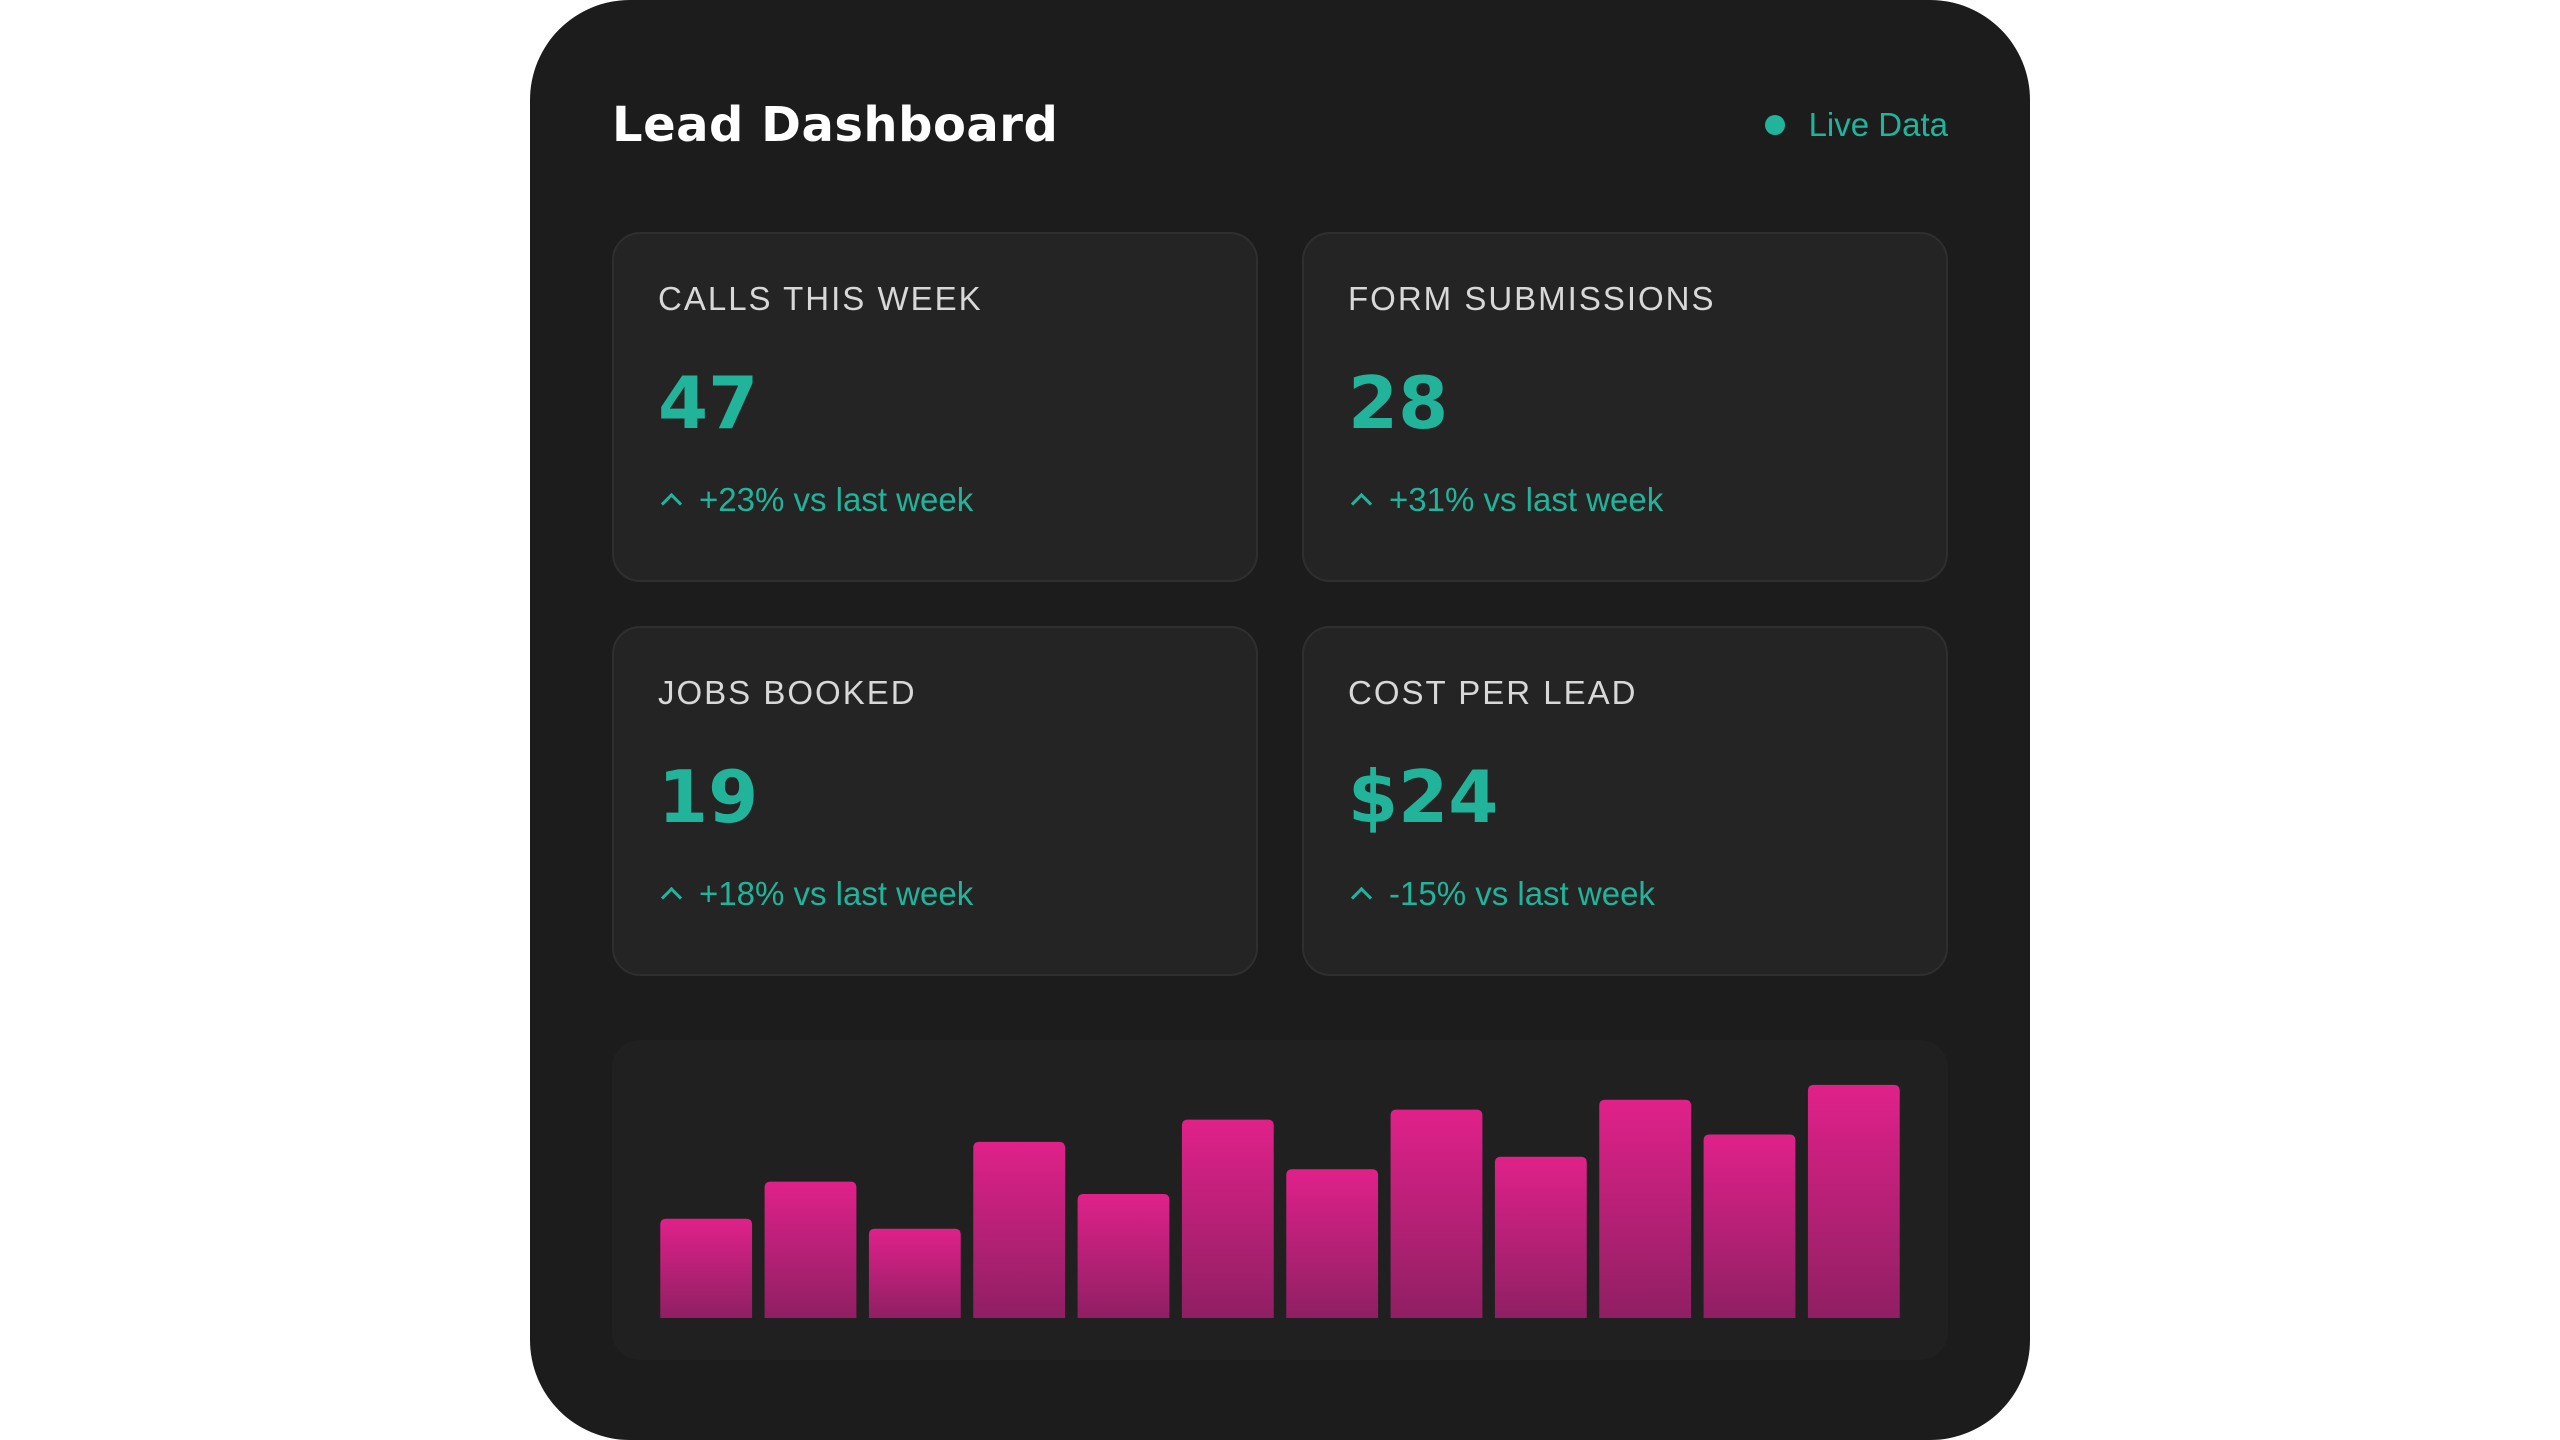  Describe the element at coordinates (1280, 125) in the screenshot. I see `header: Lead Dashboard Live Data` at that location.